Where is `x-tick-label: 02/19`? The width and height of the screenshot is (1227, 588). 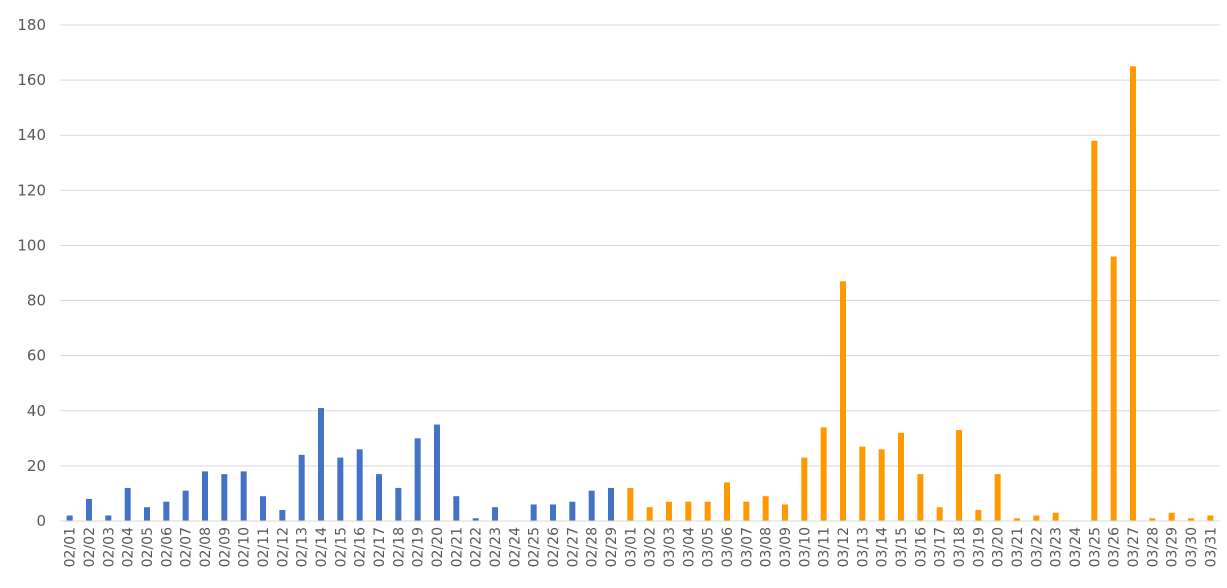 x-tick-label: 02/19 is located at coordinates (419, 547).